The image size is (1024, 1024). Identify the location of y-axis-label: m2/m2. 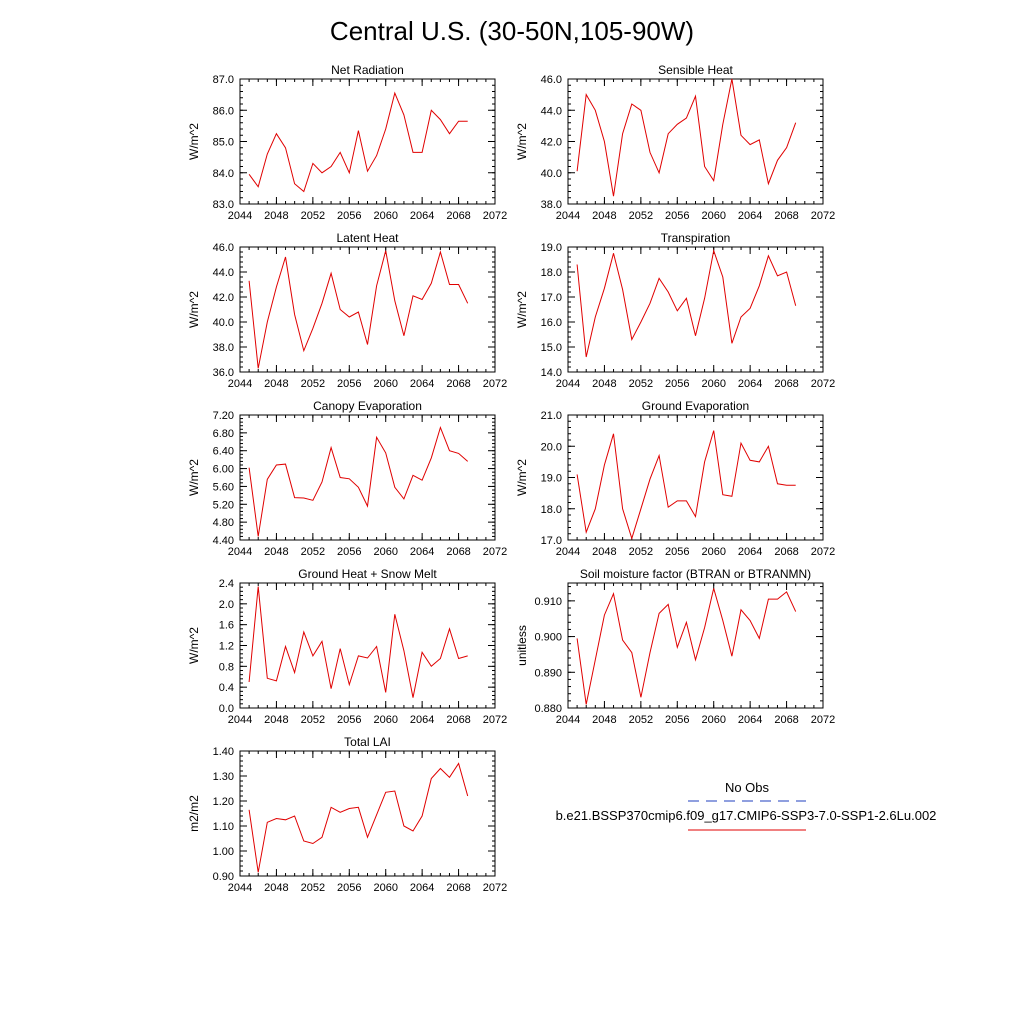
(194, 813).